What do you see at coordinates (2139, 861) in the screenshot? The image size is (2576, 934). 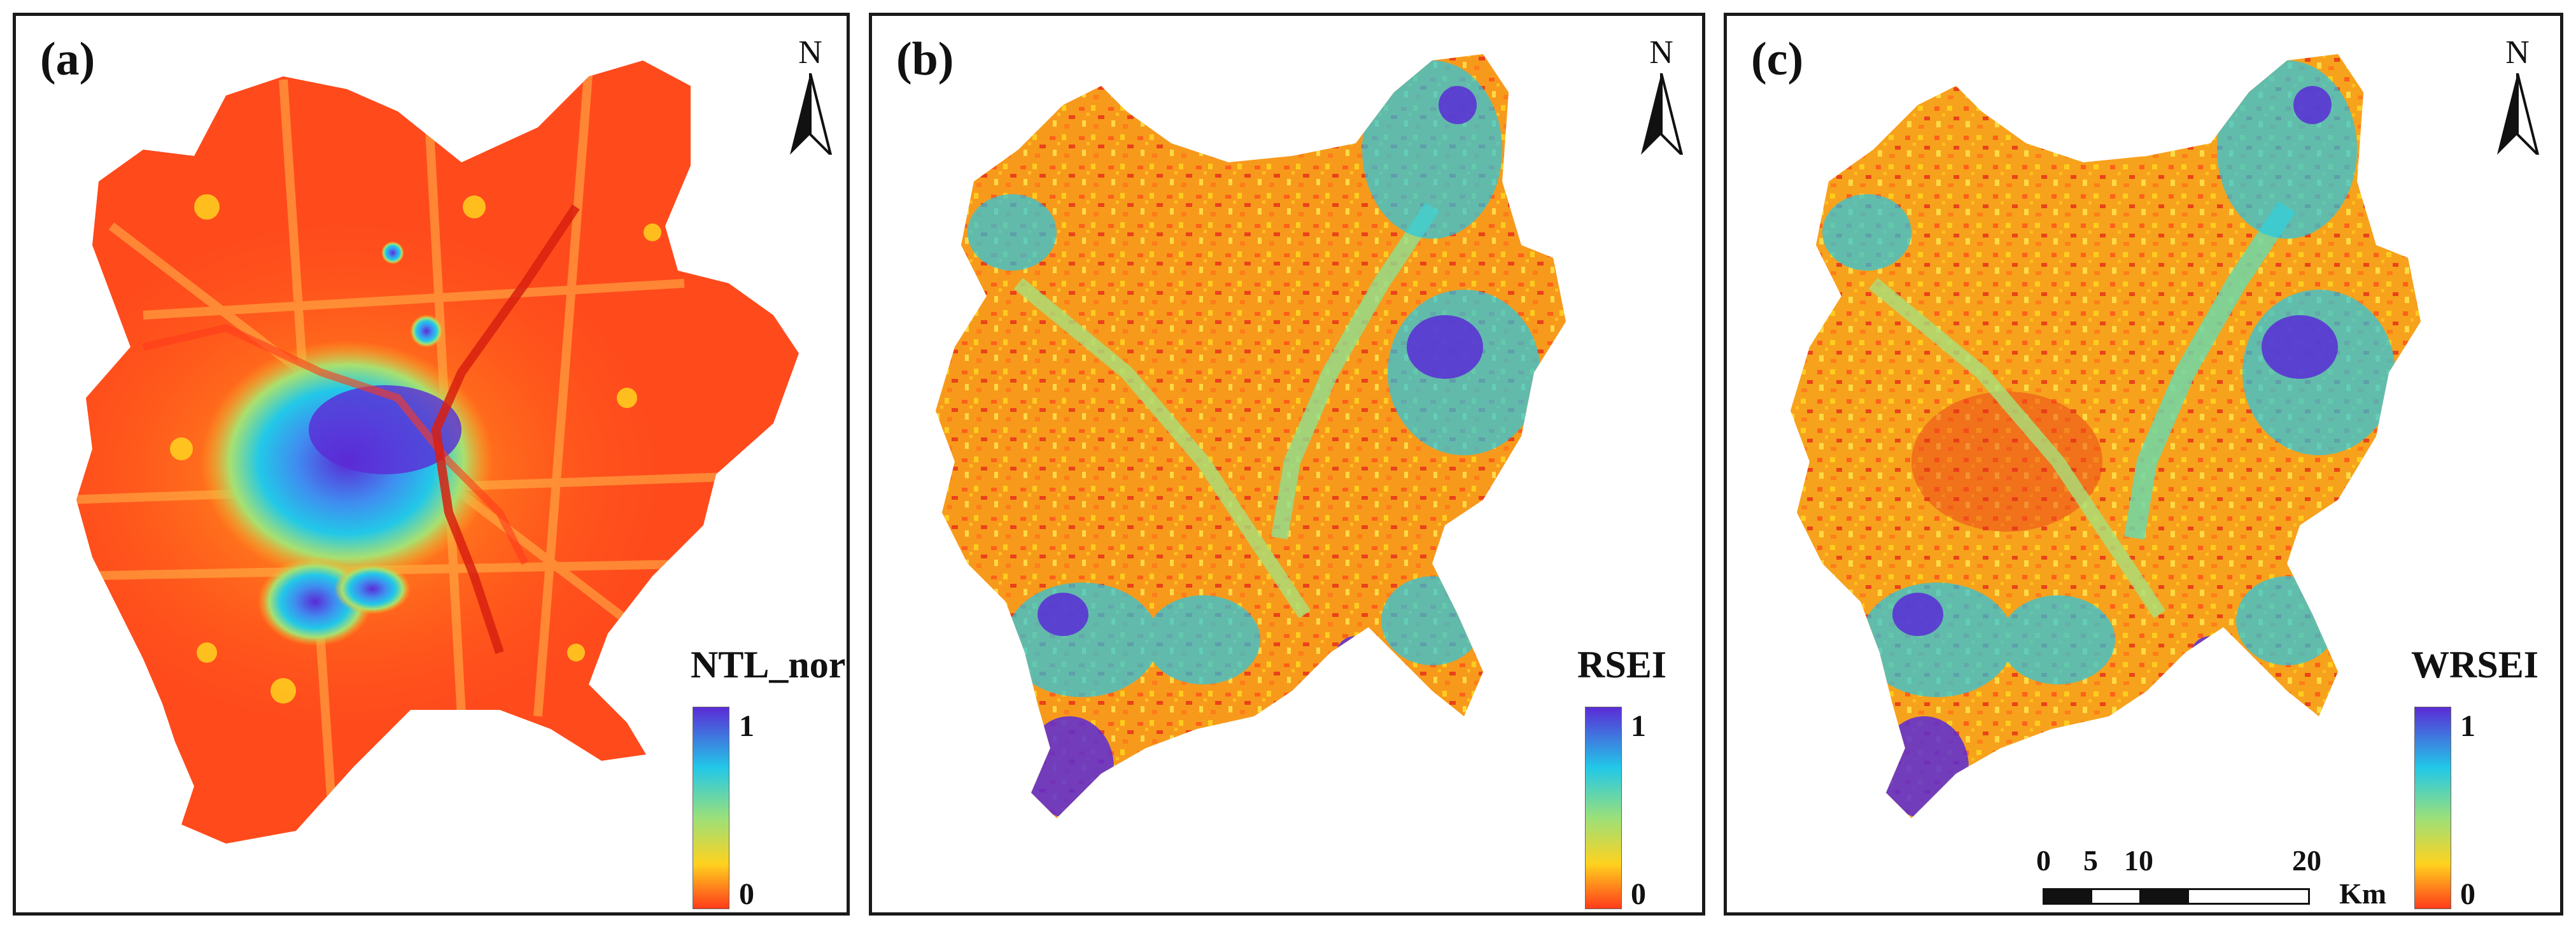 I see `scale-tick-label: 10` at bounding box center [2139, 861].